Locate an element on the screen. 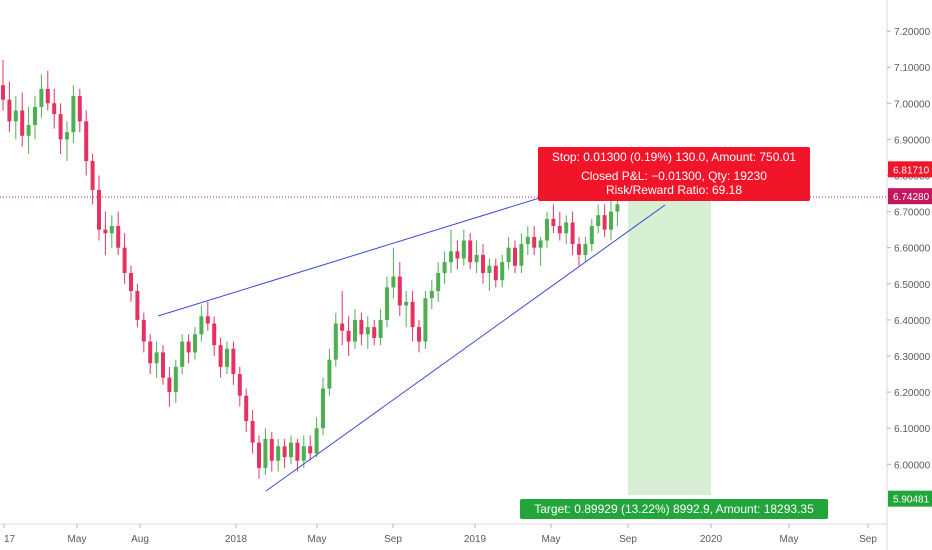 Image resolution: width=932 pixels, height=550 pixels. price-tick-label: 6.50000 is located at coordinates (912, 285).